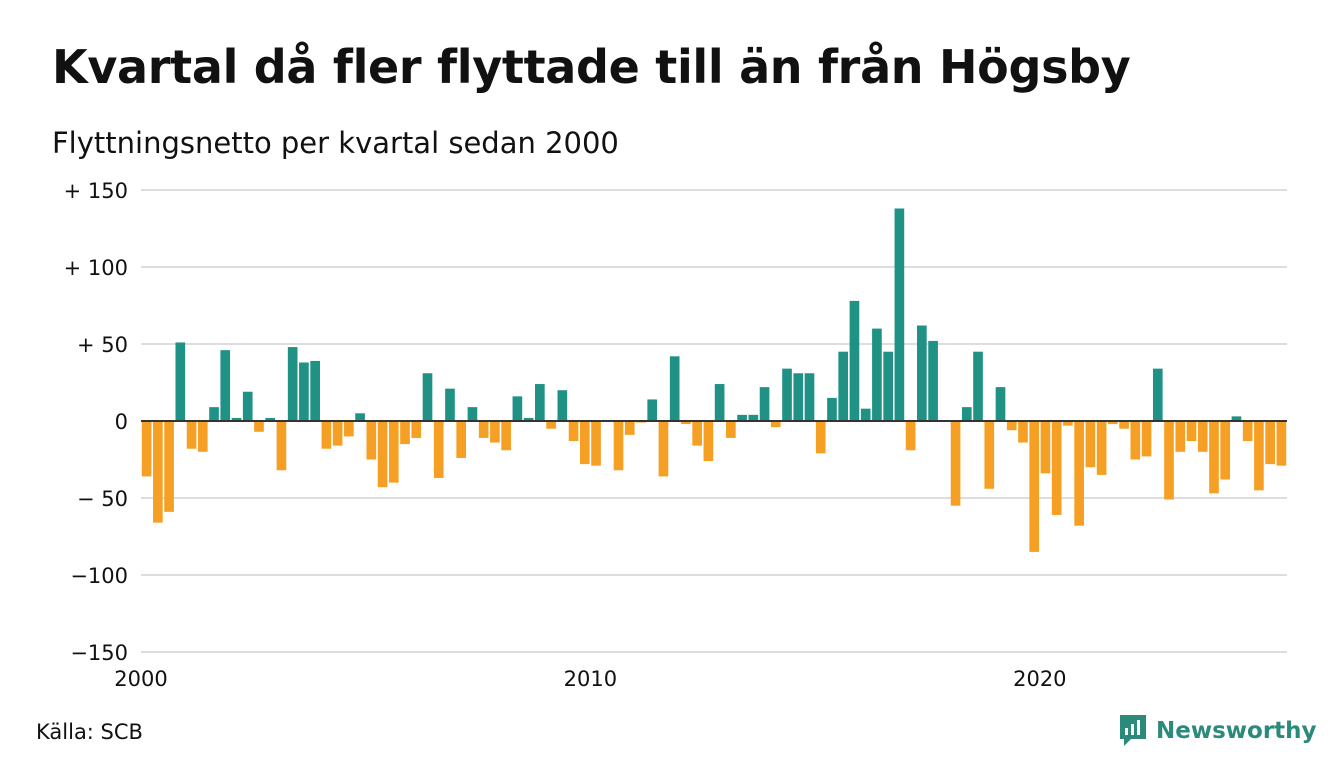 The image size is (1340, 780). What do you see at coordinates (1236, 731) in the screenshot?
I see `brand-name: Newsworthy` at bounding box center [1236, 731].